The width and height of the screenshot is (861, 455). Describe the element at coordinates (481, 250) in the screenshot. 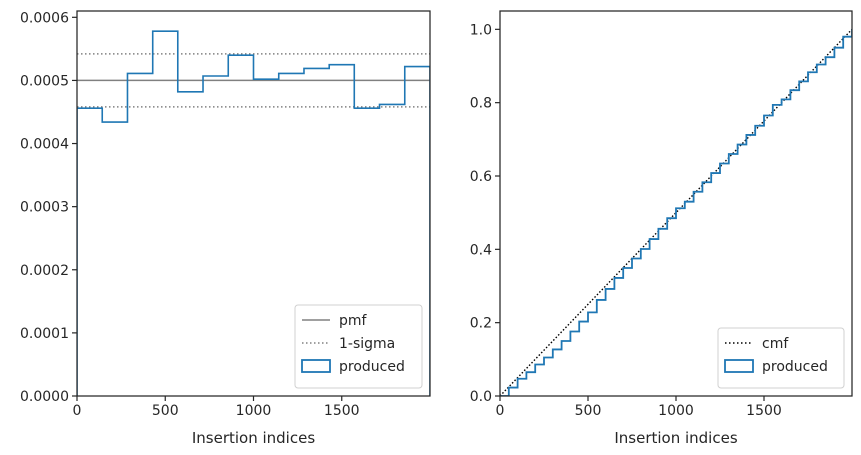

I see `y-tick-label: 0.4` at that location.